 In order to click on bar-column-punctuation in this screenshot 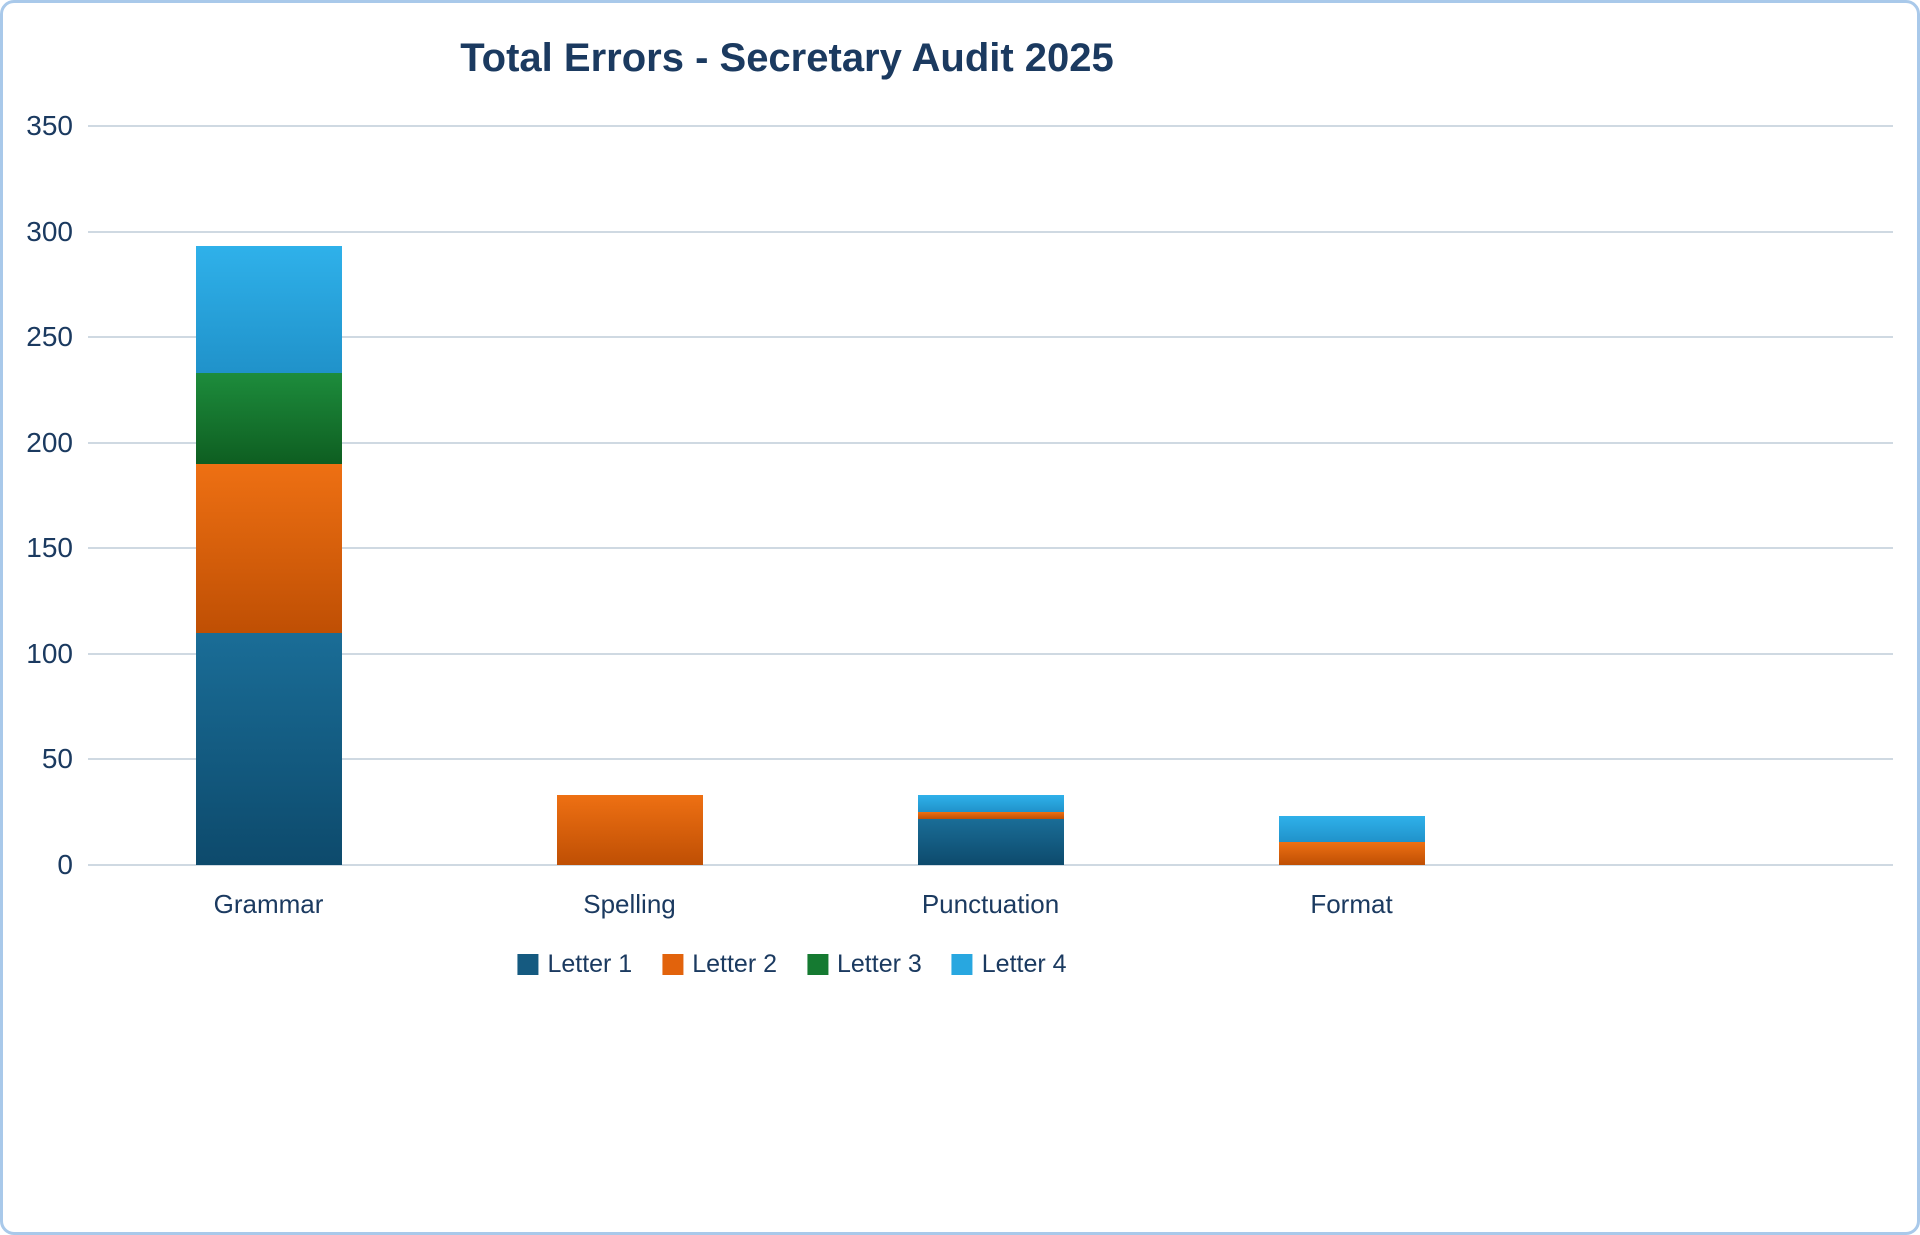, I will do `click(990, 830)`.